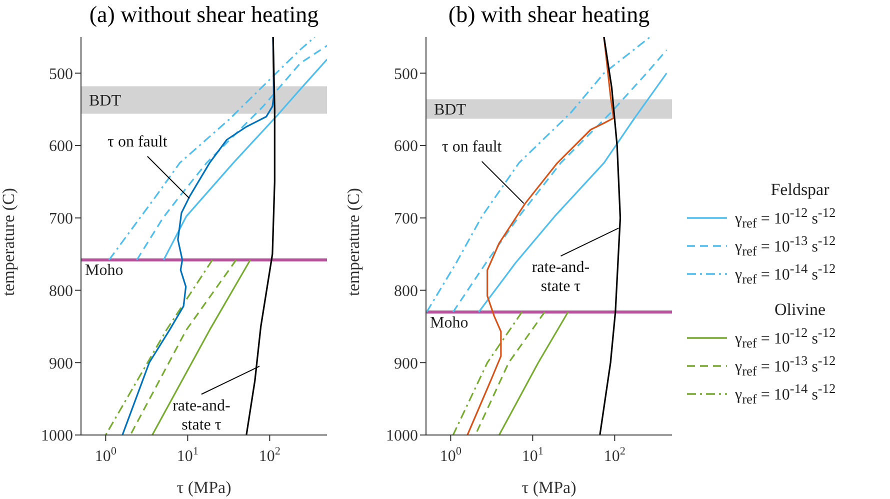 The image size is (890, 499). What do you see at coordinates (610, 236) in the screenshot?
I see `line-series` at bounding box center [610, 236].